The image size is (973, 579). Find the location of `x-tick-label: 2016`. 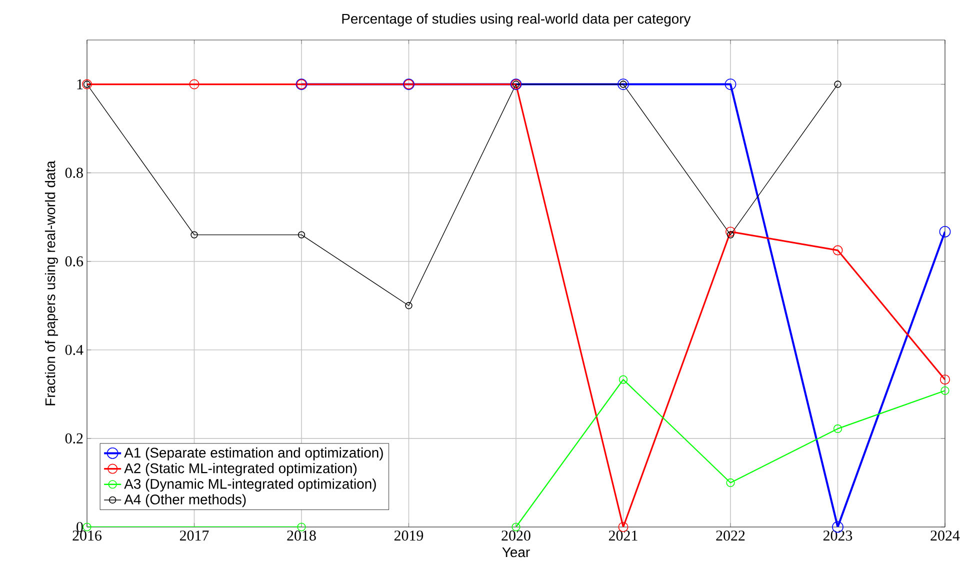

x-tick-label: 2016 is located at coordinates (87, 535).